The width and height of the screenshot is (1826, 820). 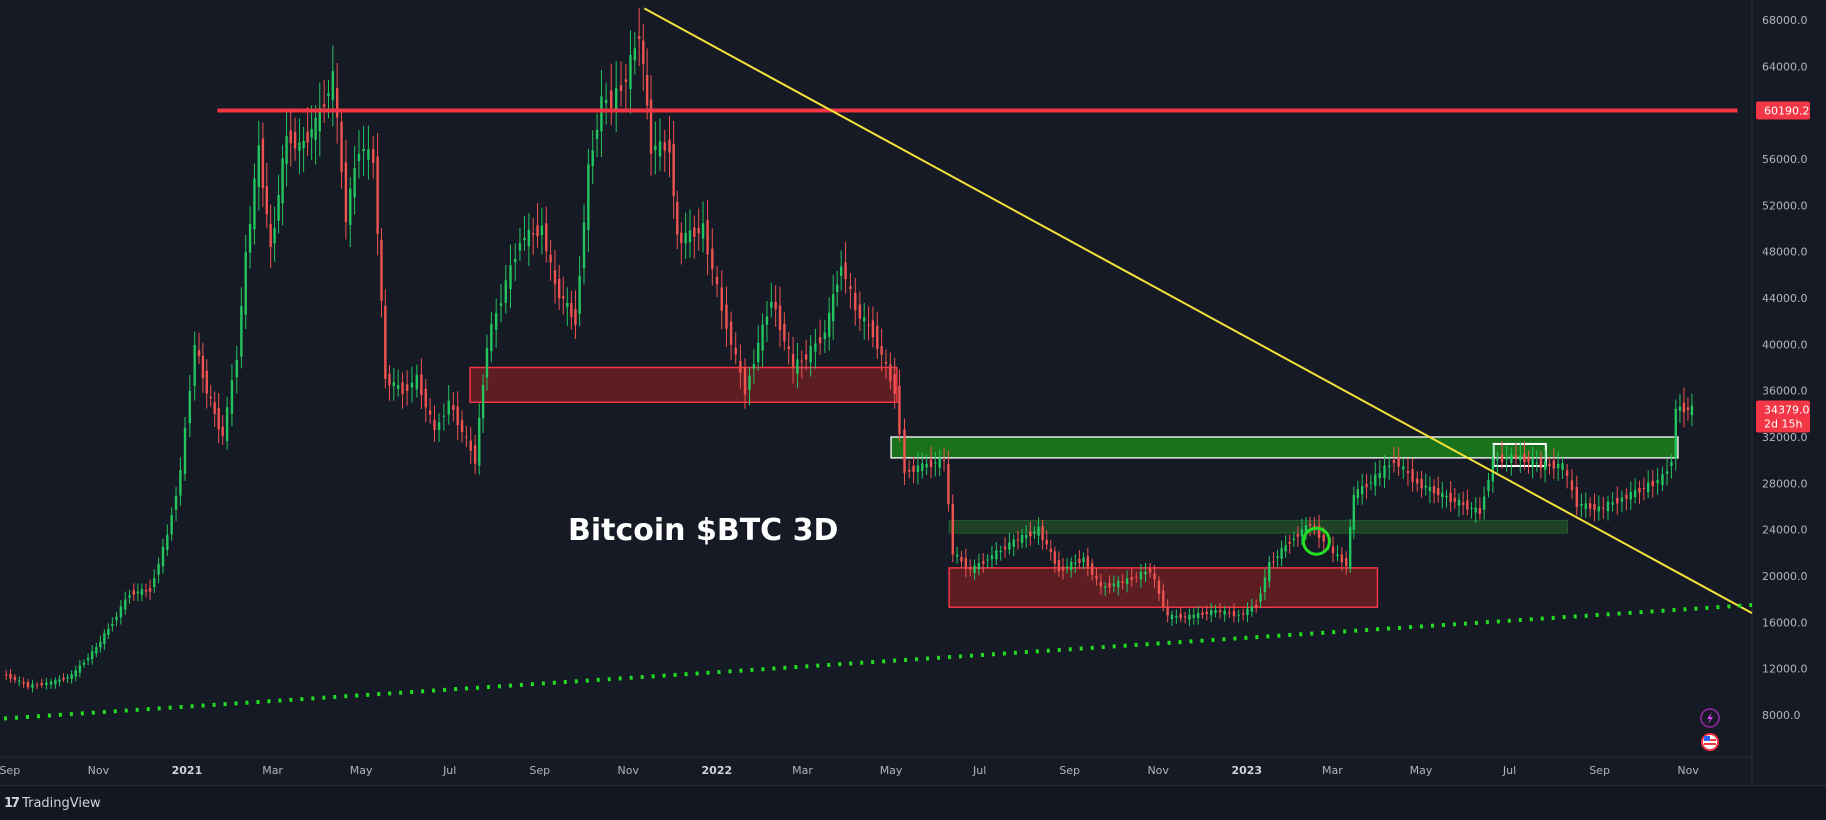 I want to click on y-tick-label: 44000.0, so click(x=1785, y=298).